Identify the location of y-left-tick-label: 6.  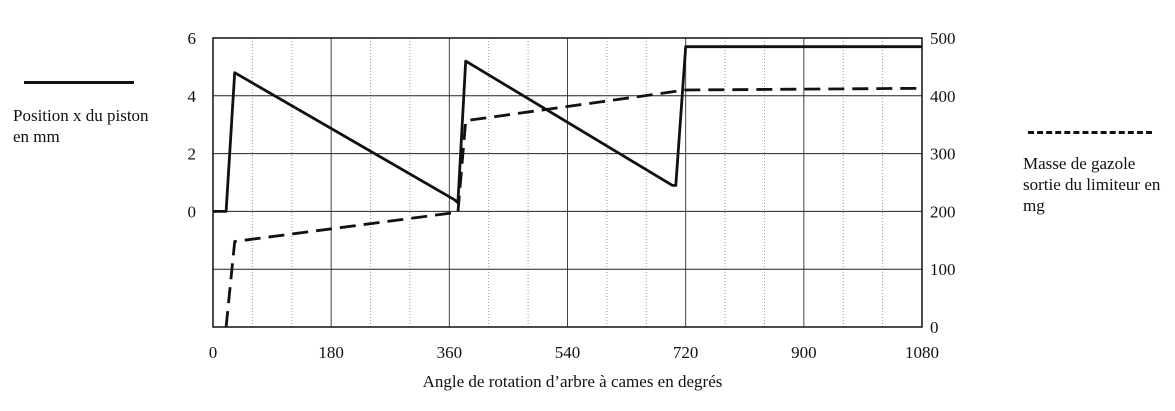
(192, 38).